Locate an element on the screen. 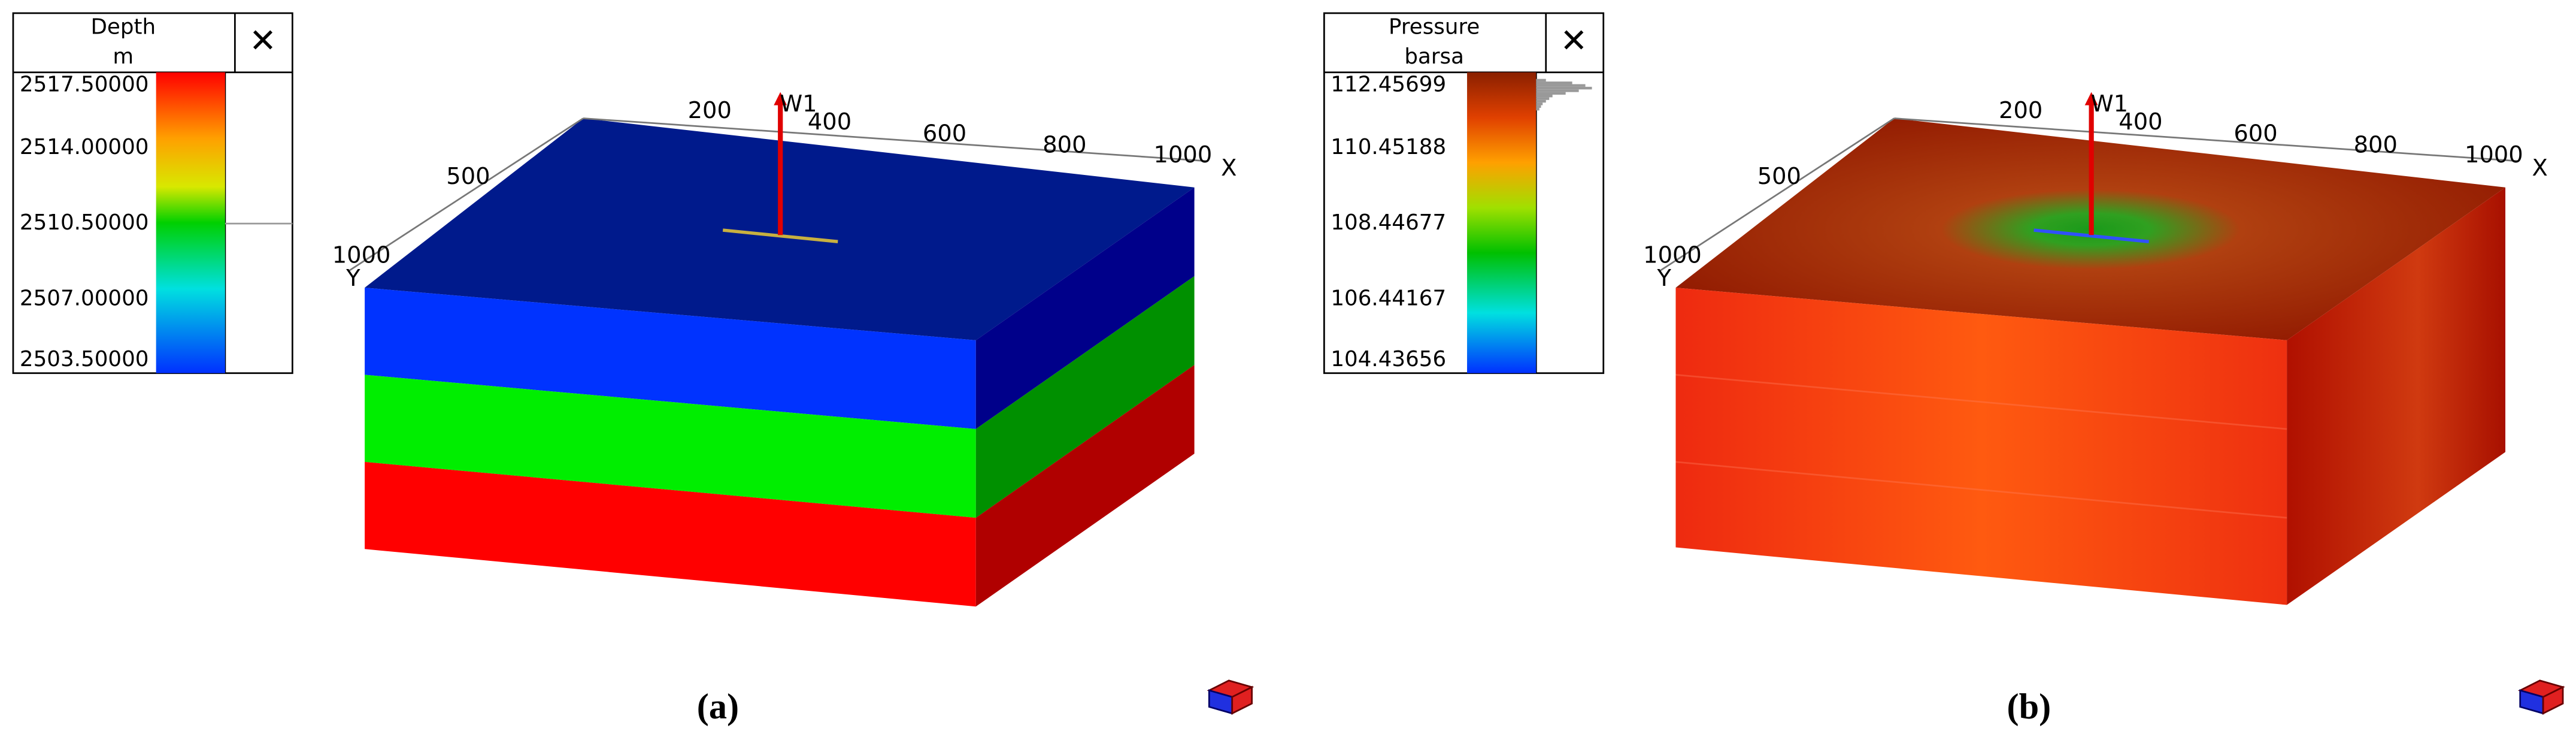  legend-title: Depth is located at coordinates (123, 28).